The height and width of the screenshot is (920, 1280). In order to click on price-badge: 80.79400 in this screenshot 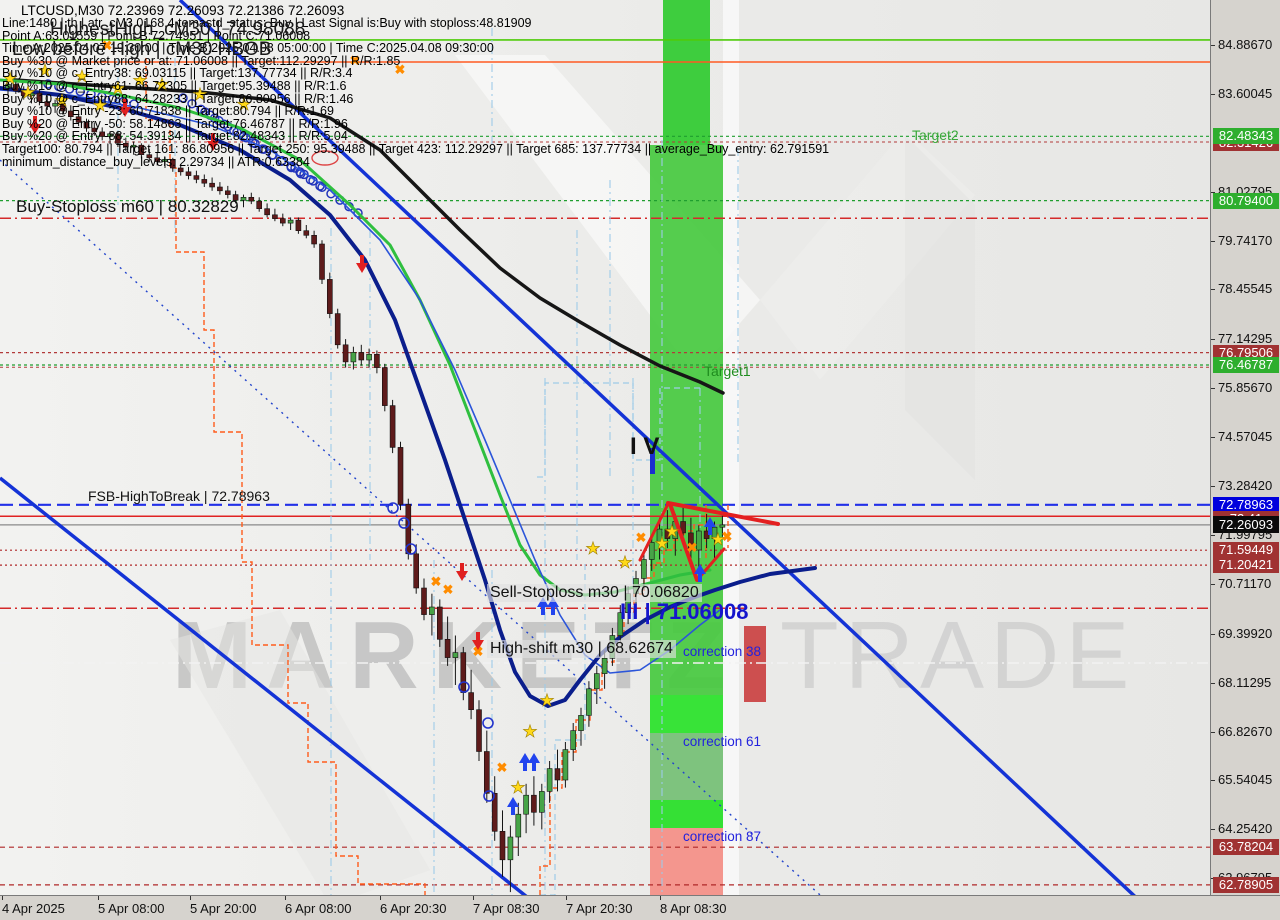, I will do `click(1246, 200)`.